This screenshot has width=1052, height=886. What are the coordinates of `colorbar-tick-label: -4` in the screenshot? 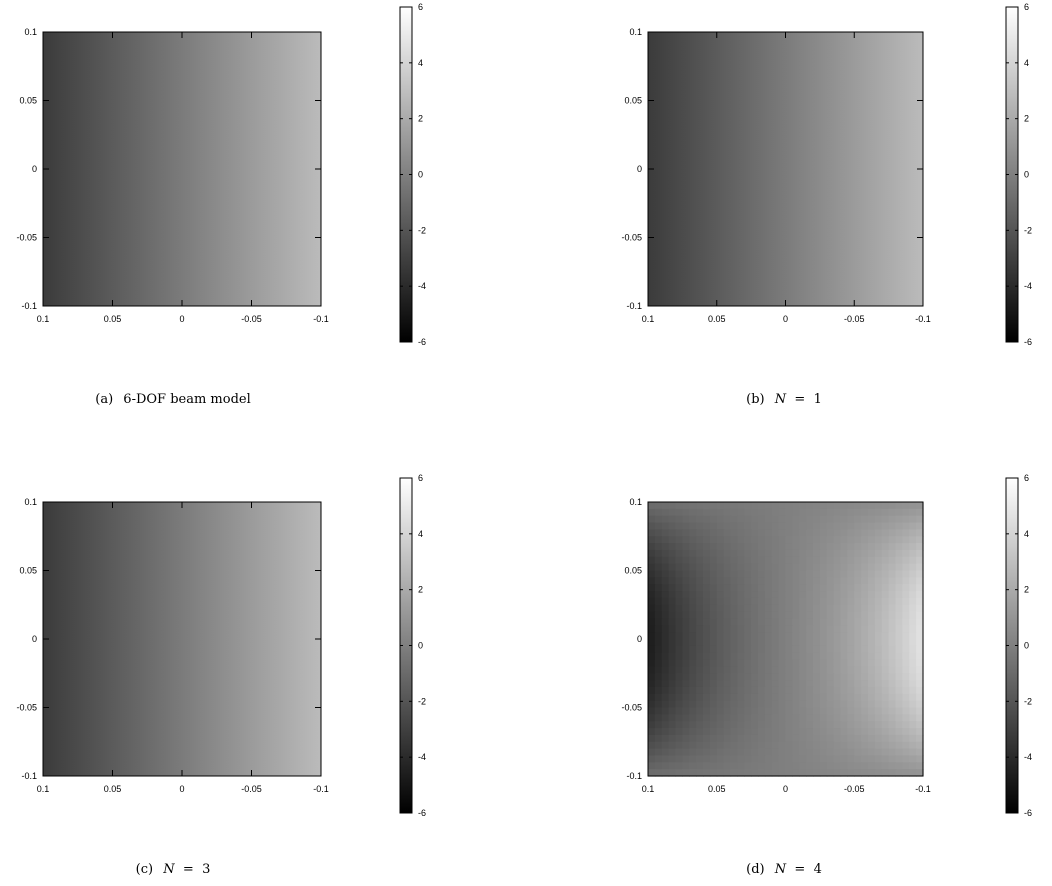 It's located at (1028, 757).